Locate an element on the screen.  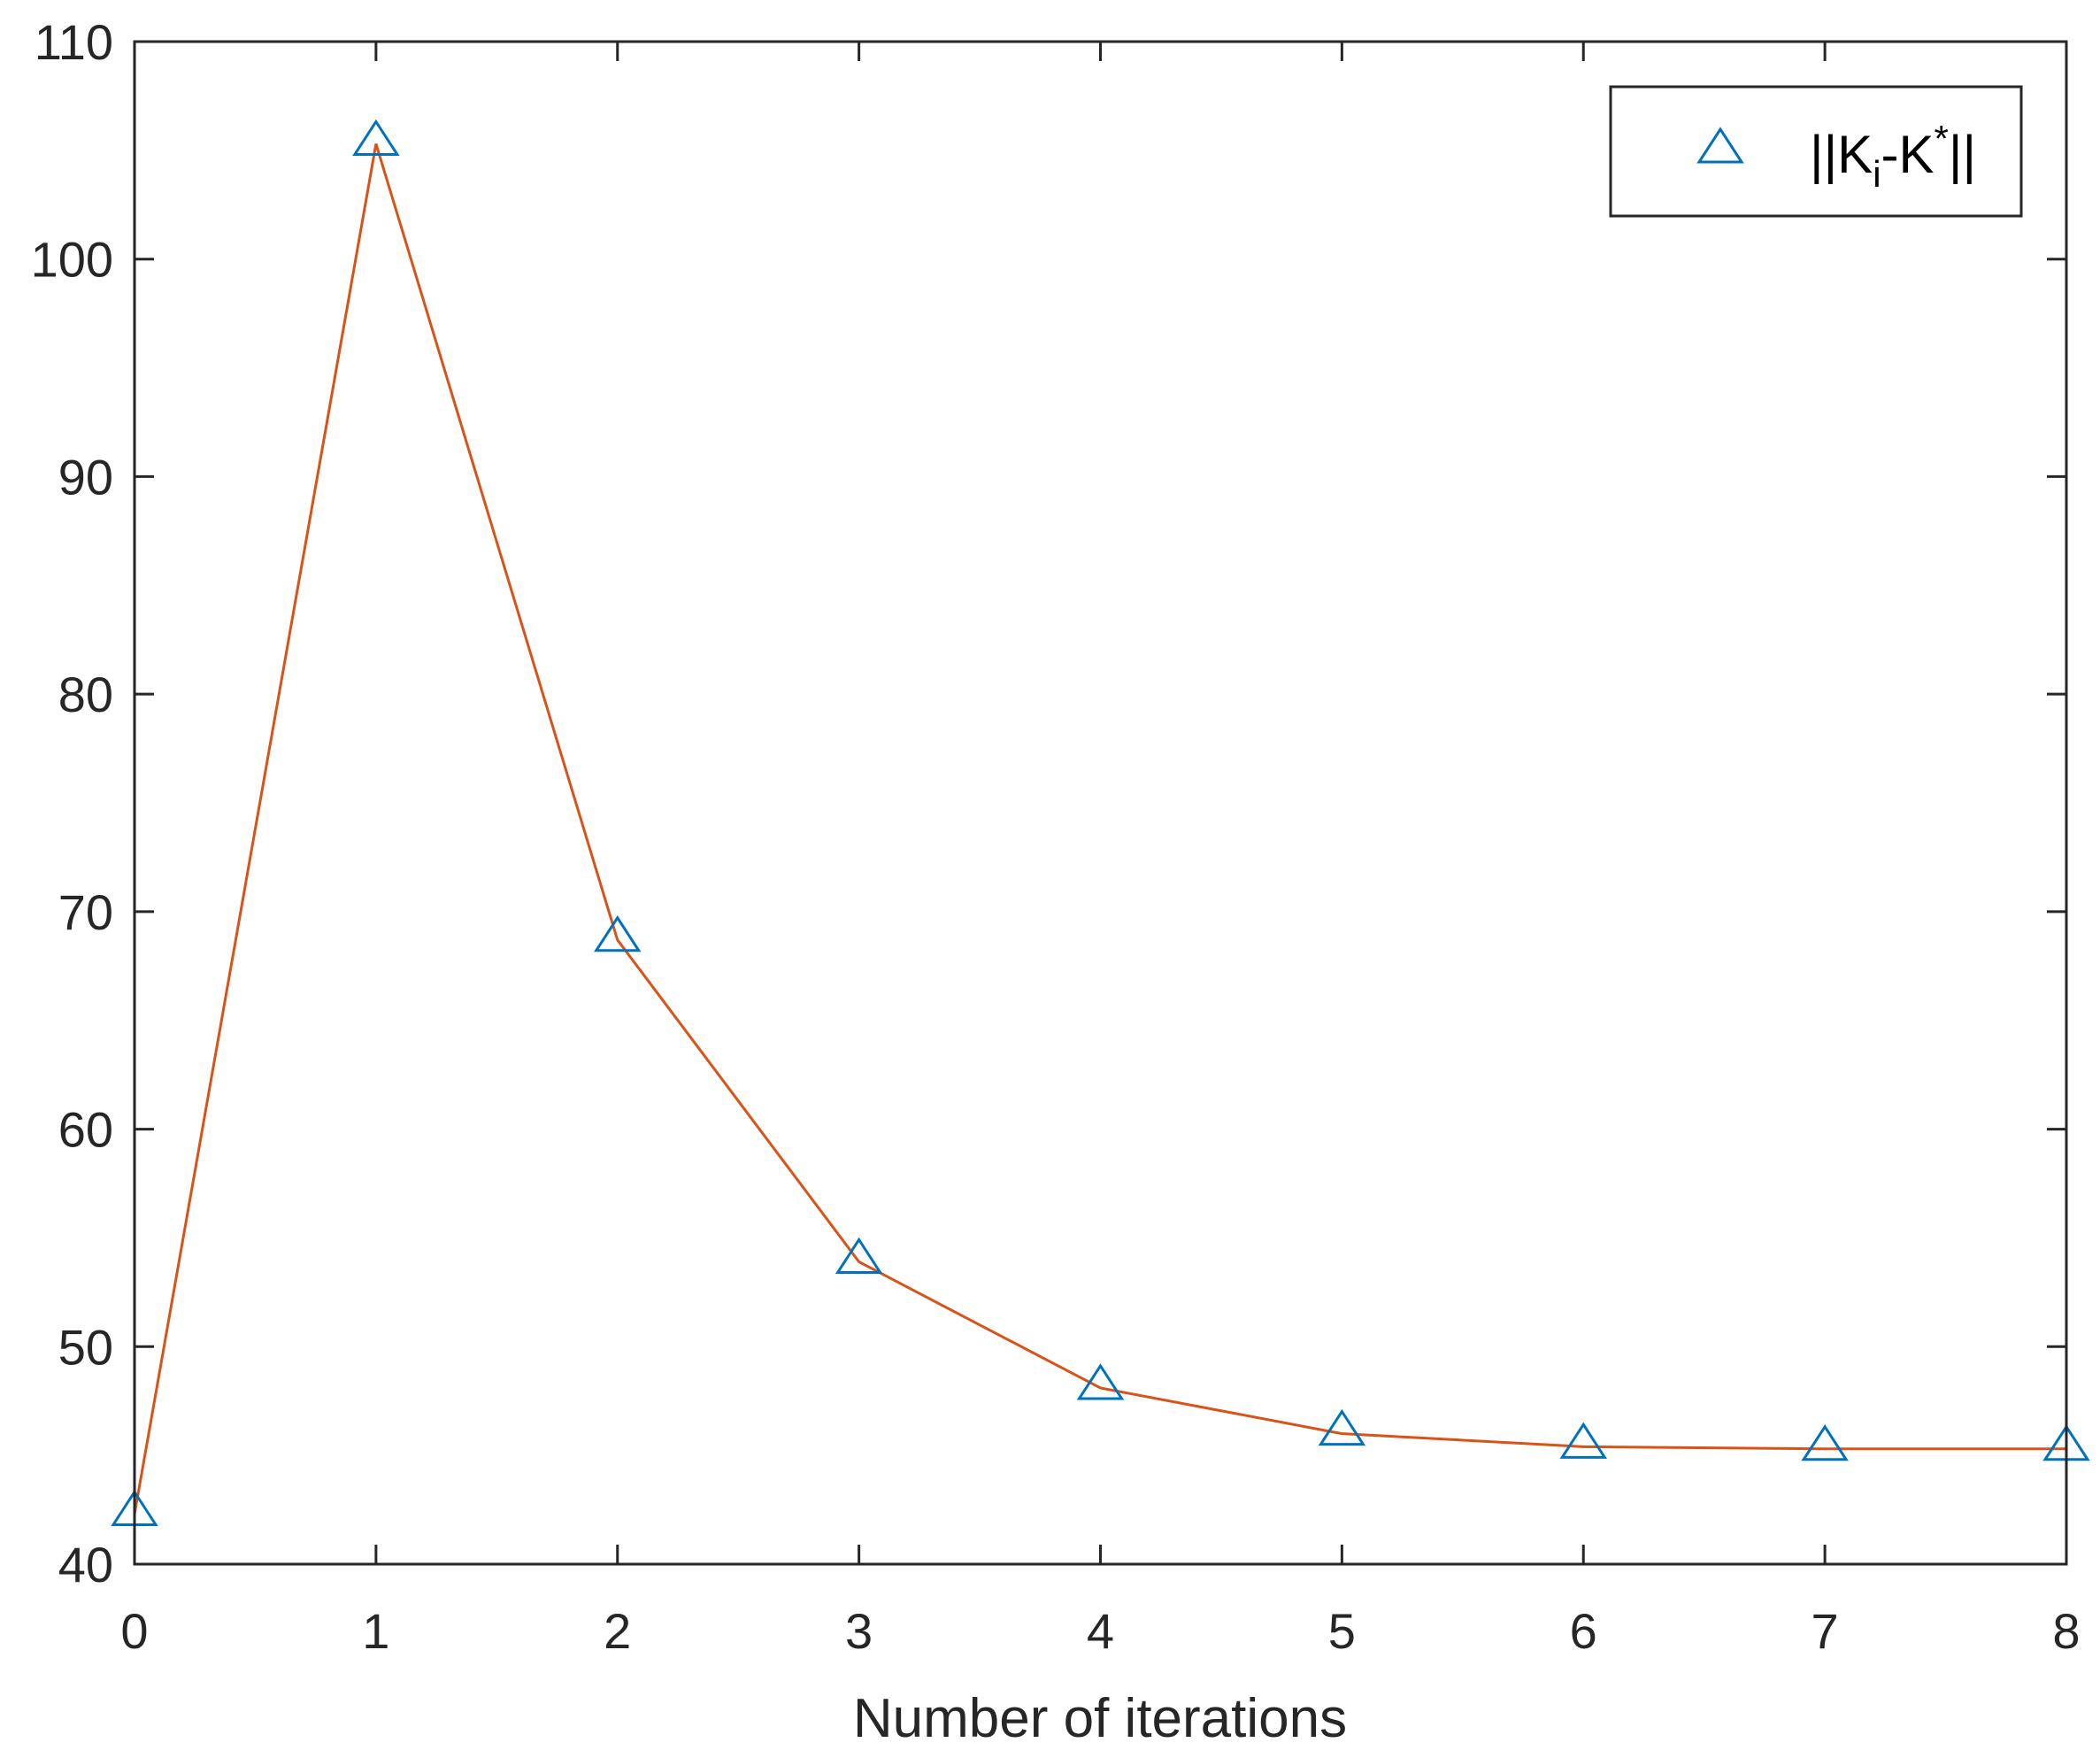
legend-box is located at coordinates (1816, 151).